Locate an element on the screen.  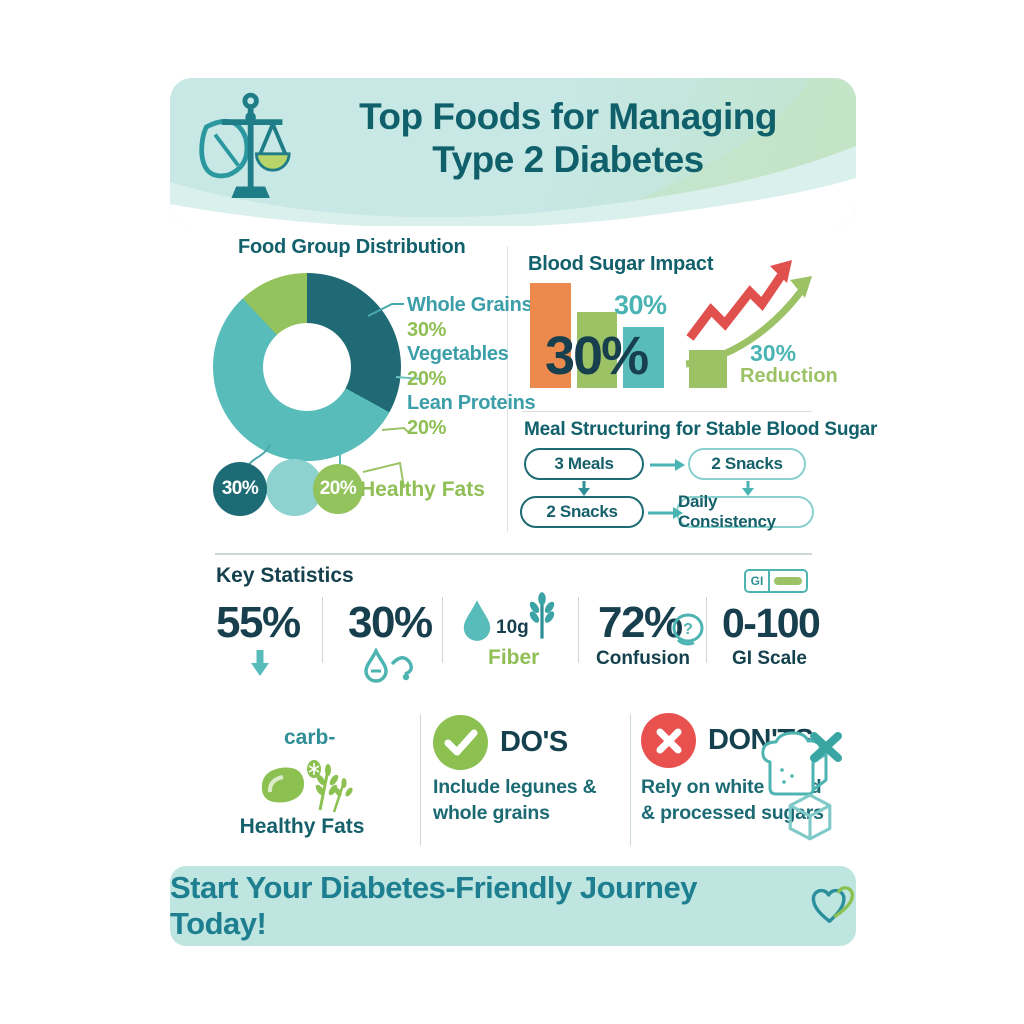
header-banner: Top Foods for Managing Type 2 Diabetes is located at coordinates (513, 152).